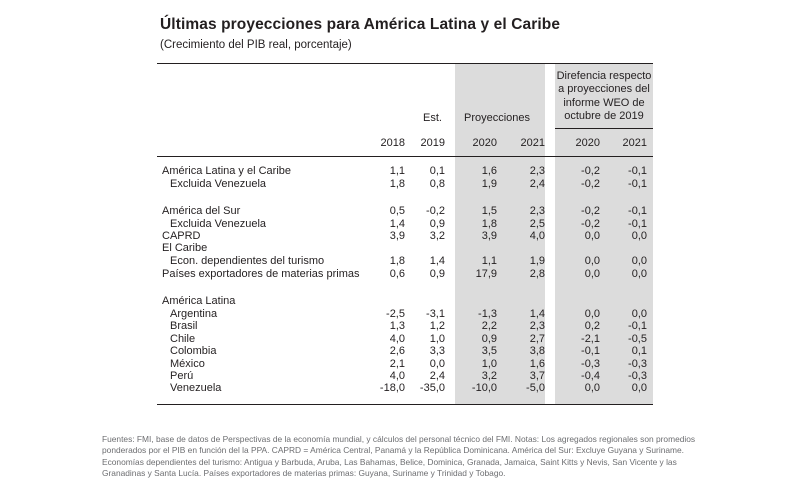 Image resolution: width=800 pixels, height=504 pixels. I want to click on table-cell: -3,1, so click(435, 314).